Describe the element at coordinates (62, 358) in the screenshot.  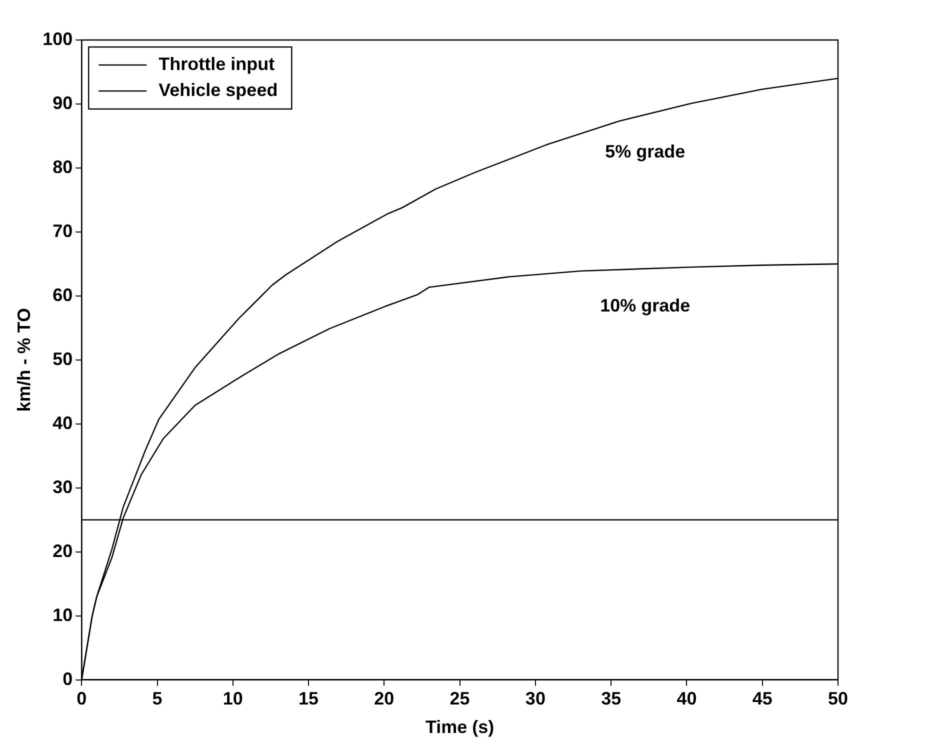
I see `y-tick-label: 50` at that location.